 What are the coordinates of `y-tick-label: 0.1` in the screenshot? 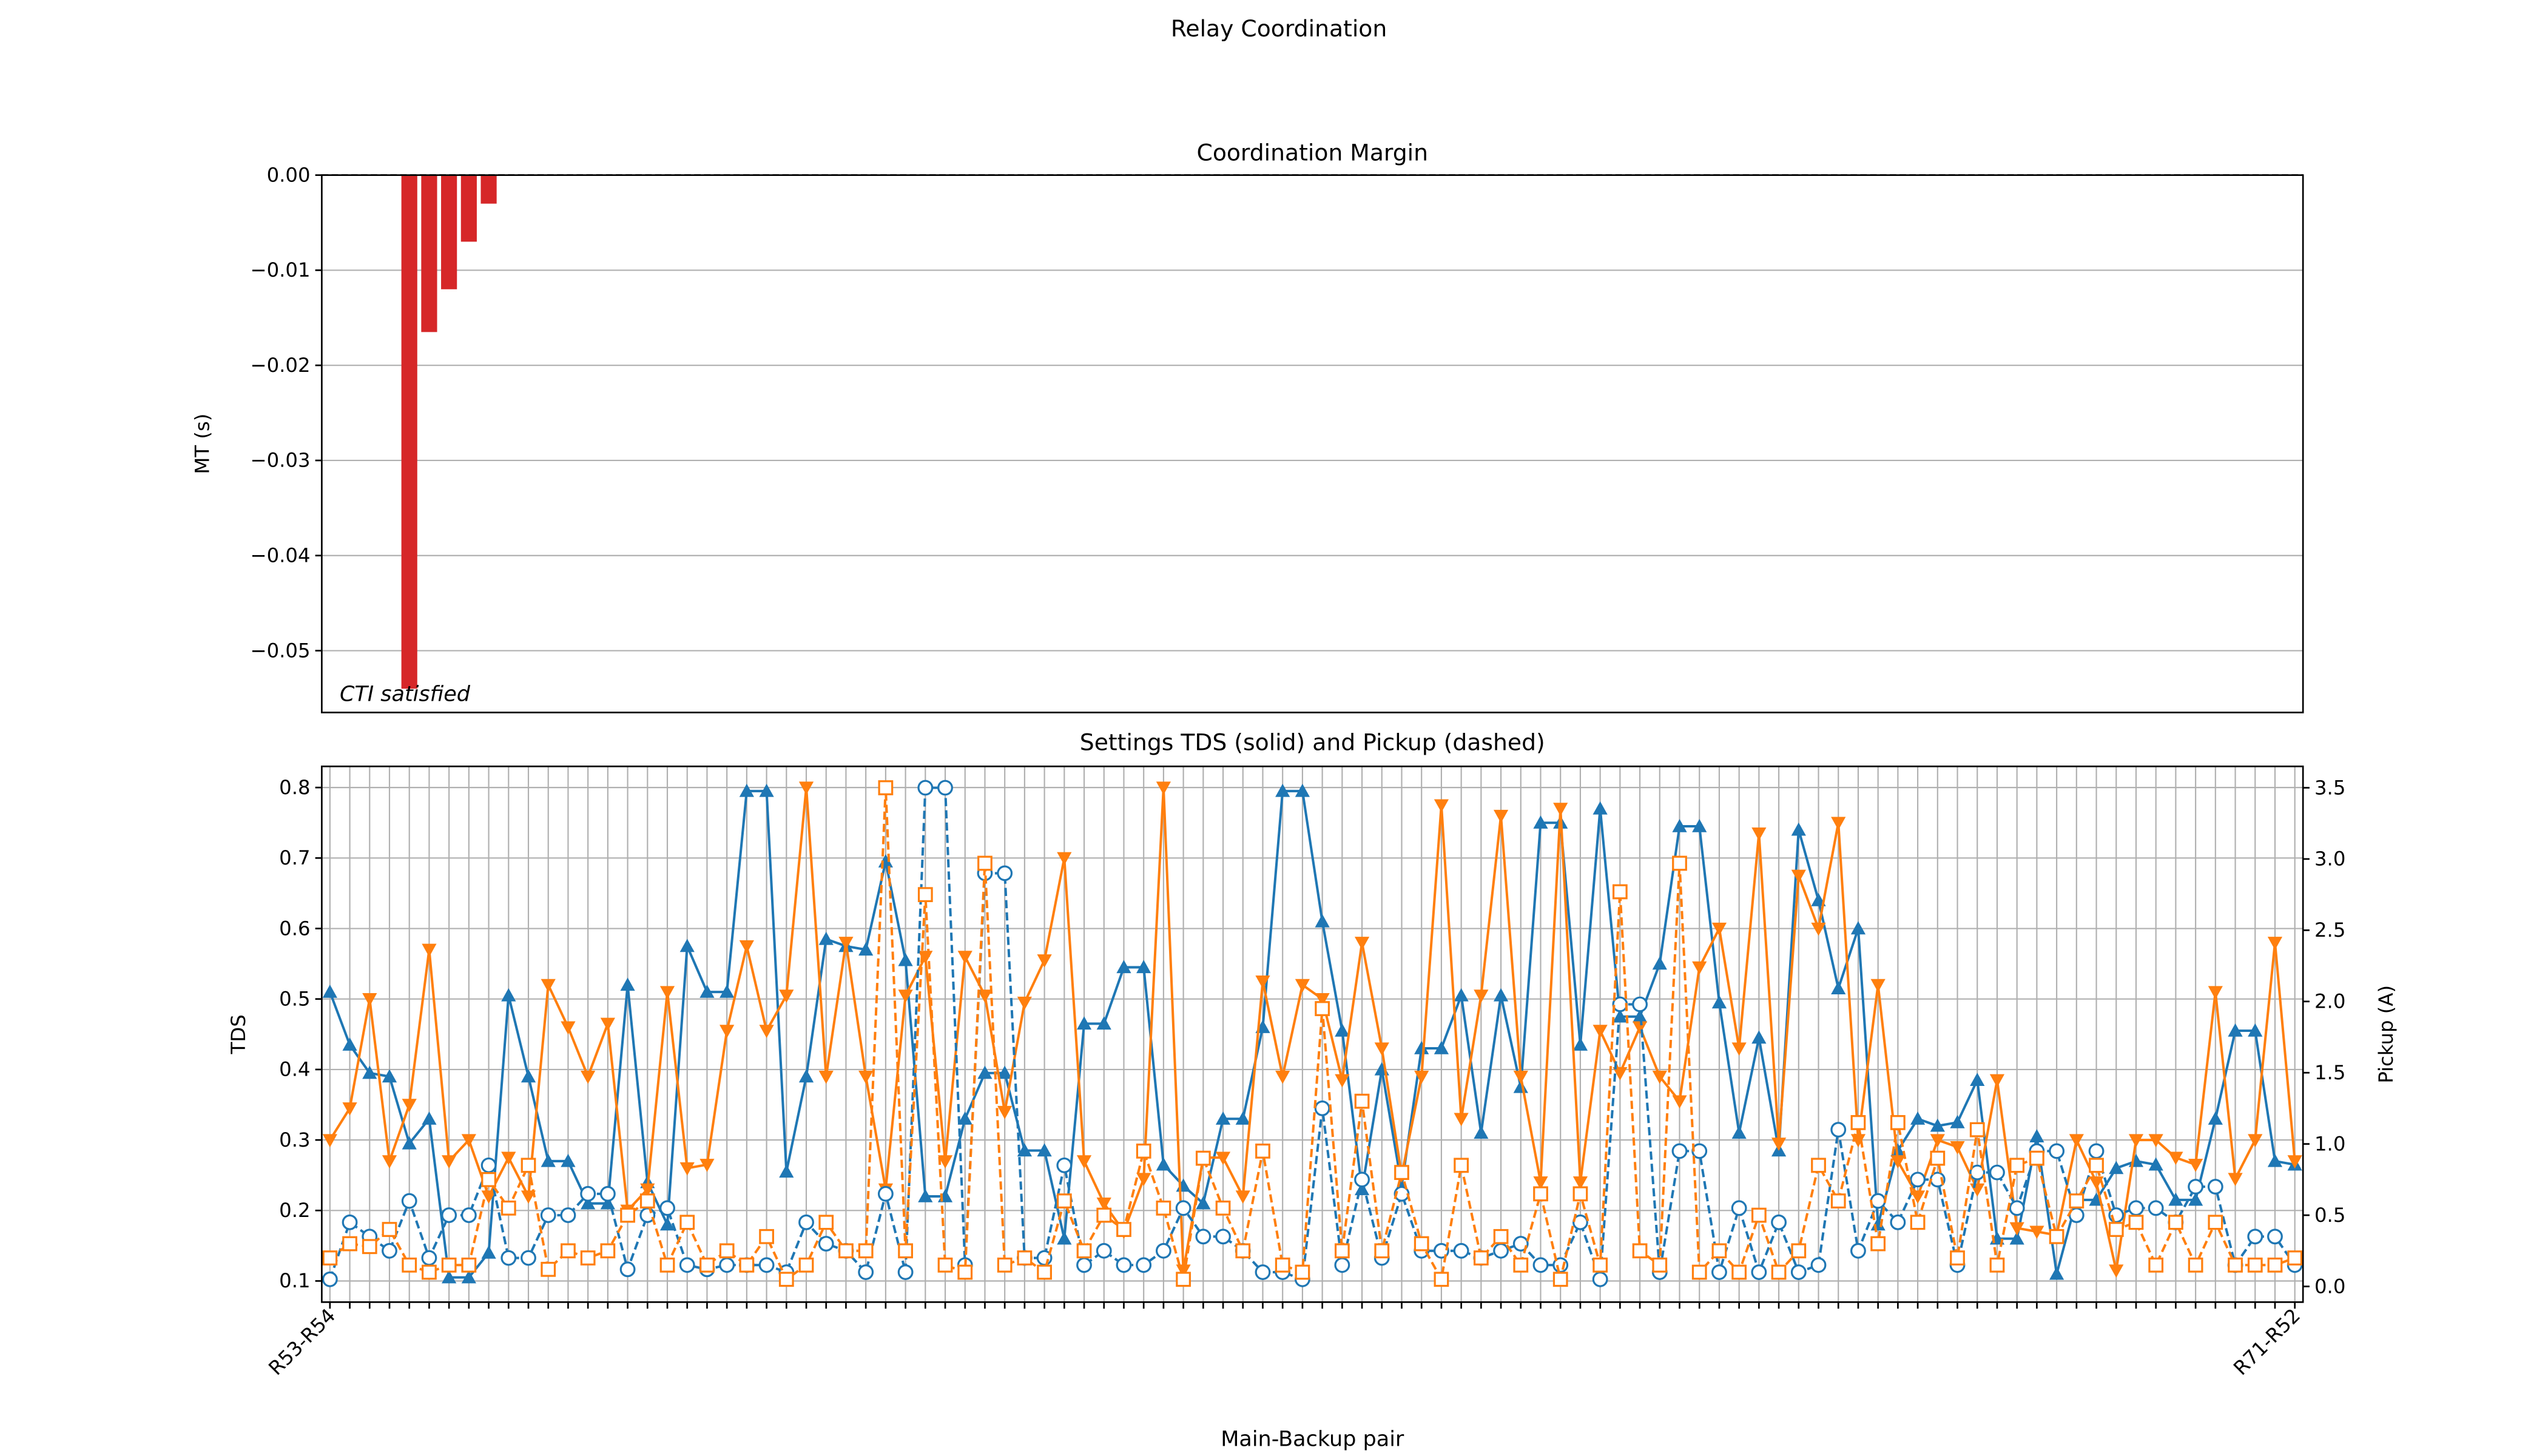 It's located at (294, 1280).